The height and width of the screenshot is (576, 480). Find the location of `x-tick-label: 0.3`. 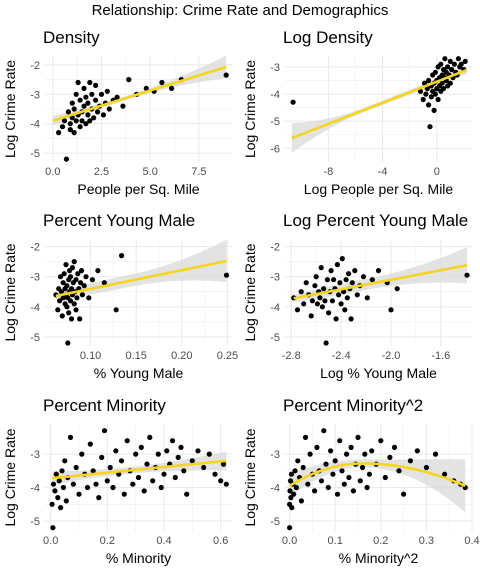

x-tick-label: 0.3 is located at coordinates (426, 541).